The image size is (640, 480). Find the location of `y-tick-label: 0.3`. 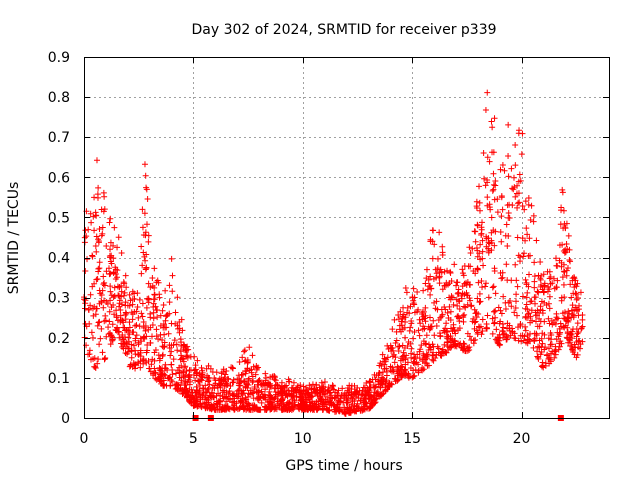

y-tick-label: 0.3 is located at coordinates (59, 299).